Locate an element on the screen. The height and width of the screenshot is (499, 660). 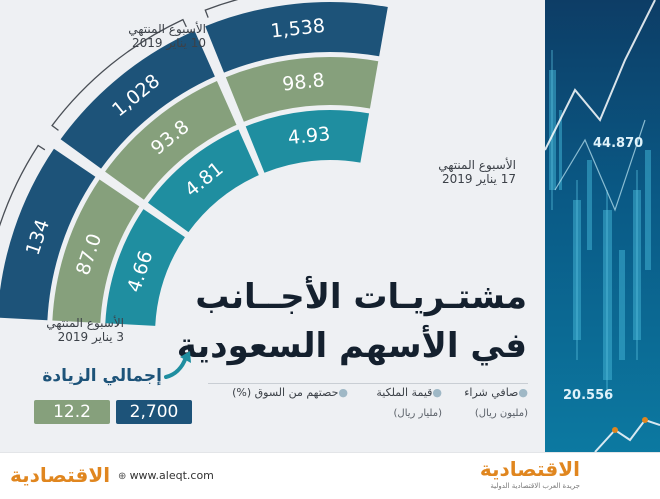
legend-item-net-purchase: ●صافي شراء is located at coordinates (496, 392).